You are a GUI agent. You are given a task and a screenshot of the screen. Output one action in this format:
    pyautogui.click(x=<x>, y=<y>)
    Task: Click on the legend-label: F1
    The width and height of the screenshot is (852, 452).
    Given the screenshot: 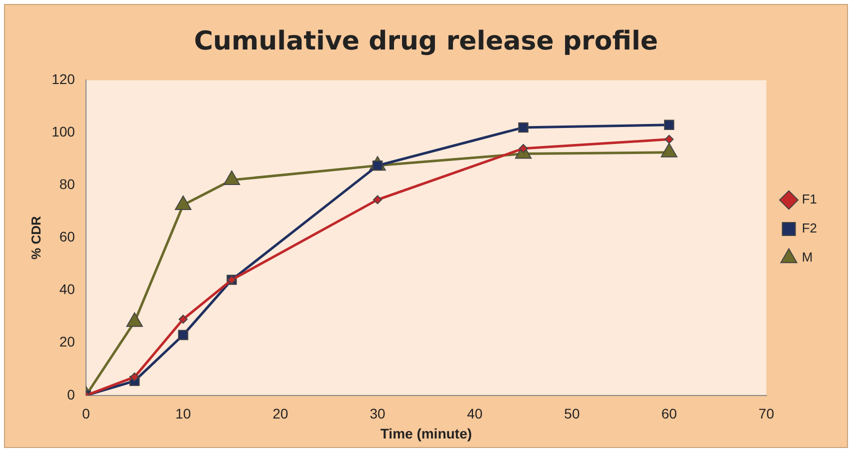 What is the action you would take?
    pyautogui.click(x=809, y=199)
    